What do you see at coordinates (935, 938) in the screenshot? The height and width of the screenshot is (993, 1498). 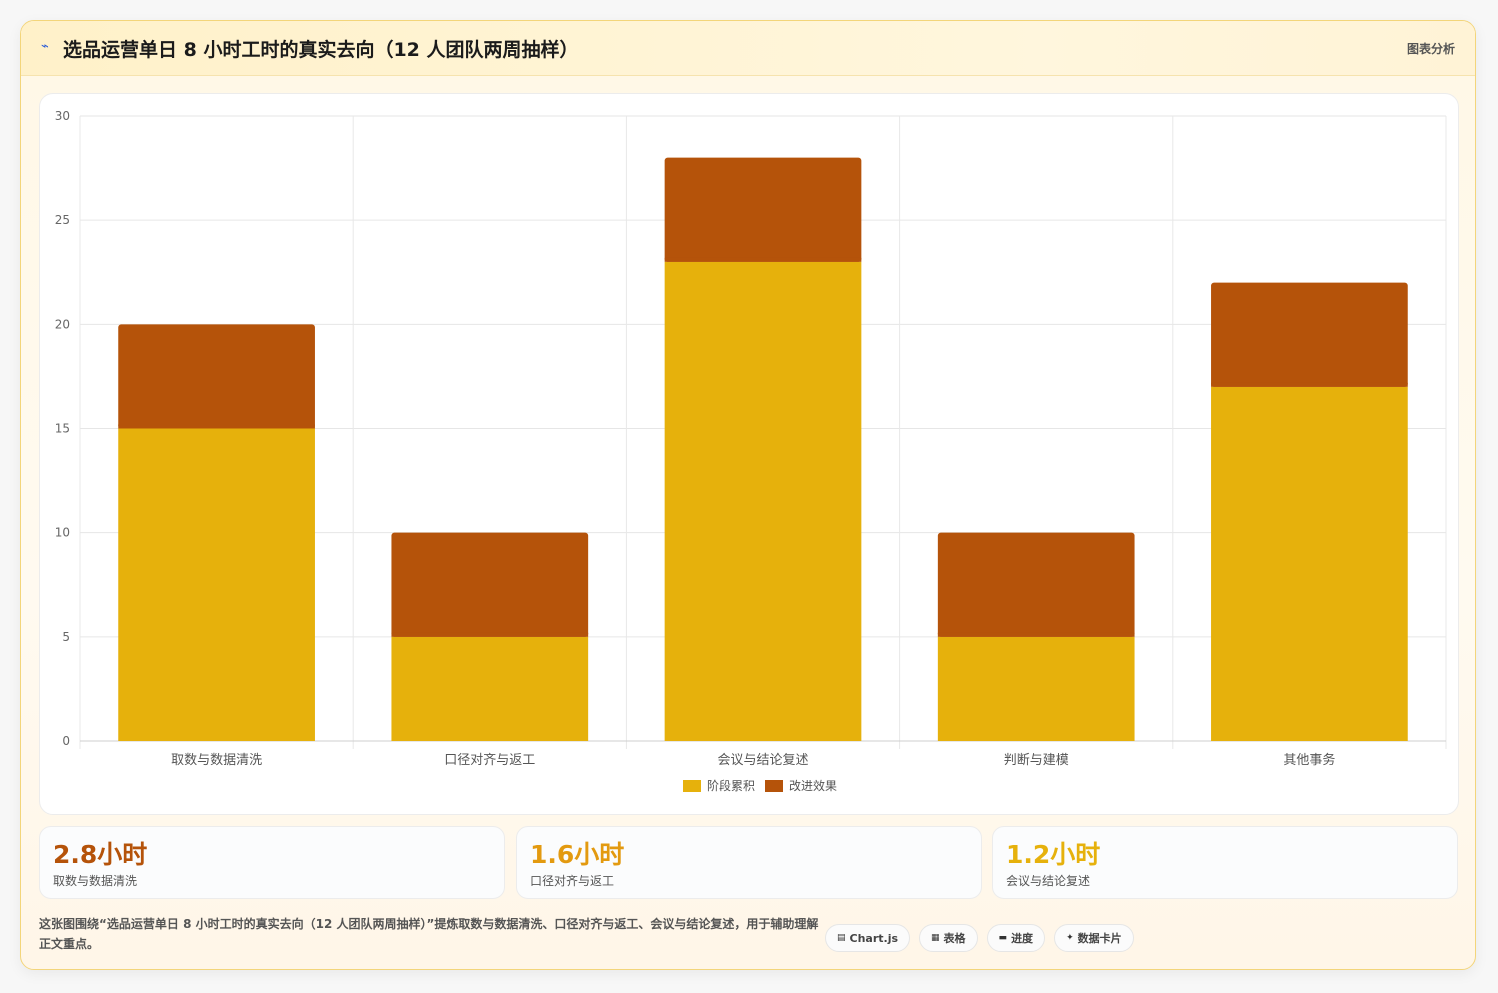 I see `table-icon: ▦` at bounding box center [935, 938].